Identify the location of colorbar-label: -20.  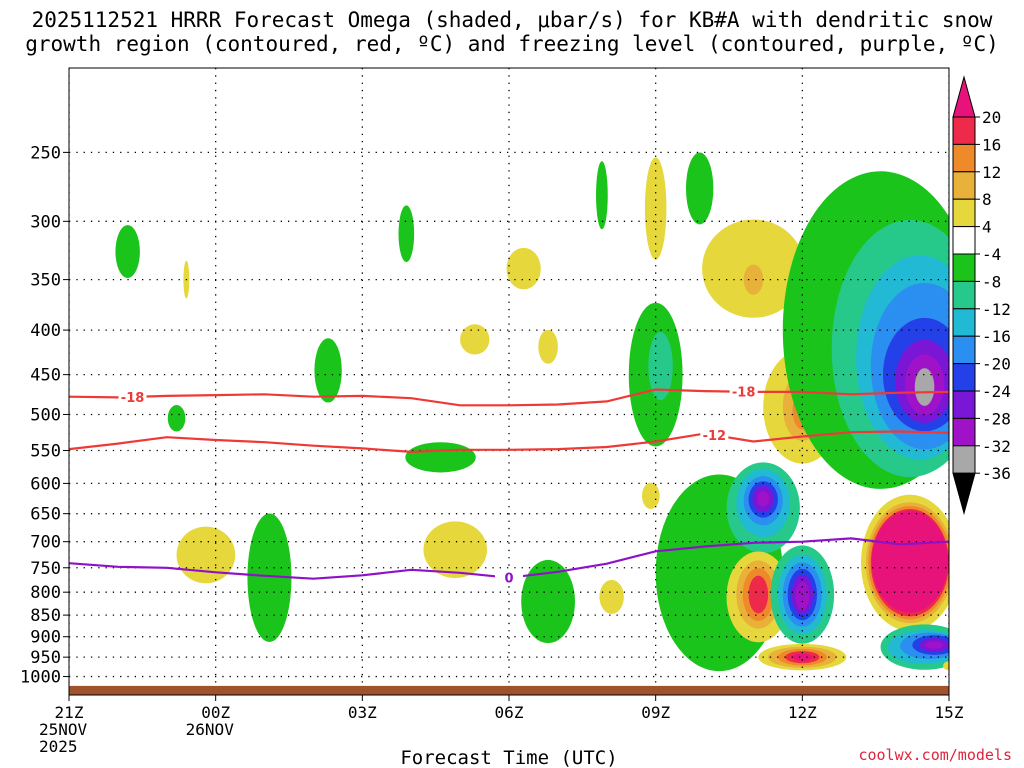
(996, 364).